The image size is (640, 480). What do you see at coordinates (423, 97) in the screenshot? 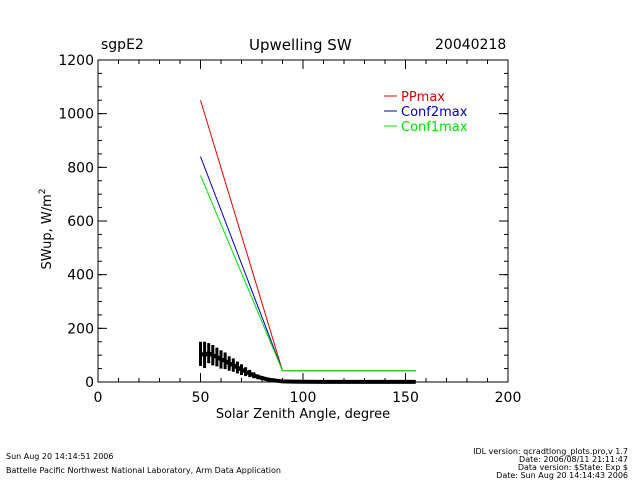
I see `legend-label: PPmax` at bounding box center [423, 97].